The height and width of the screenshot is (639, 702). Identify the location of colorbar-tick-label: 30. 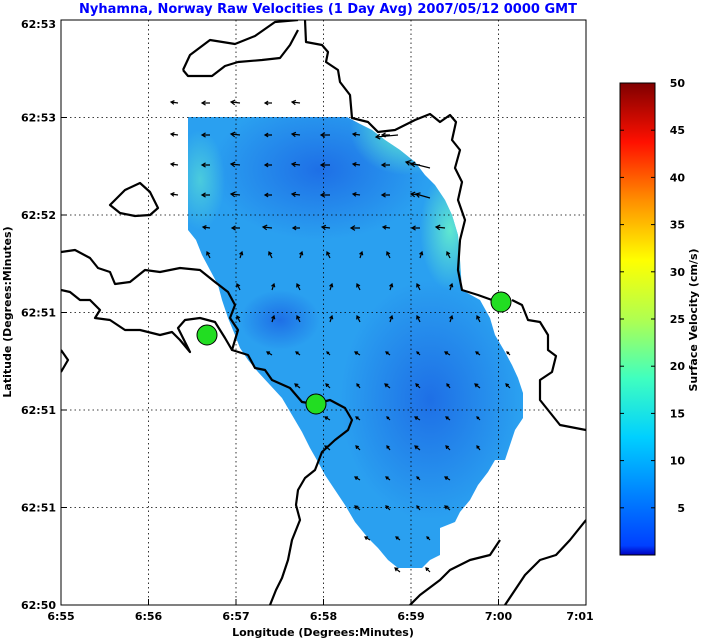
(678, 272).